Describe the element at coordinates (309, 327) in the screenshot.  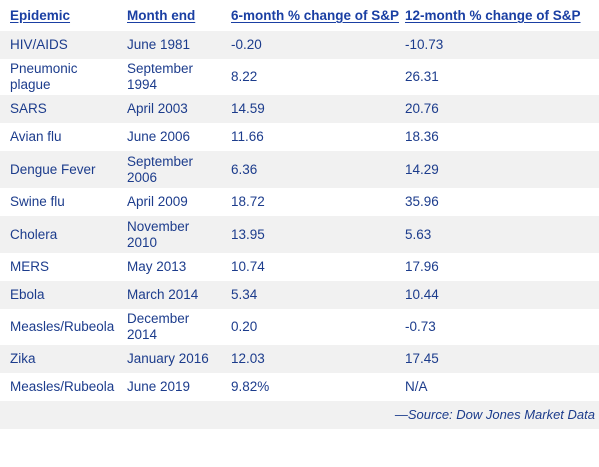
I see `cell-six-month: 0.20` at that location.